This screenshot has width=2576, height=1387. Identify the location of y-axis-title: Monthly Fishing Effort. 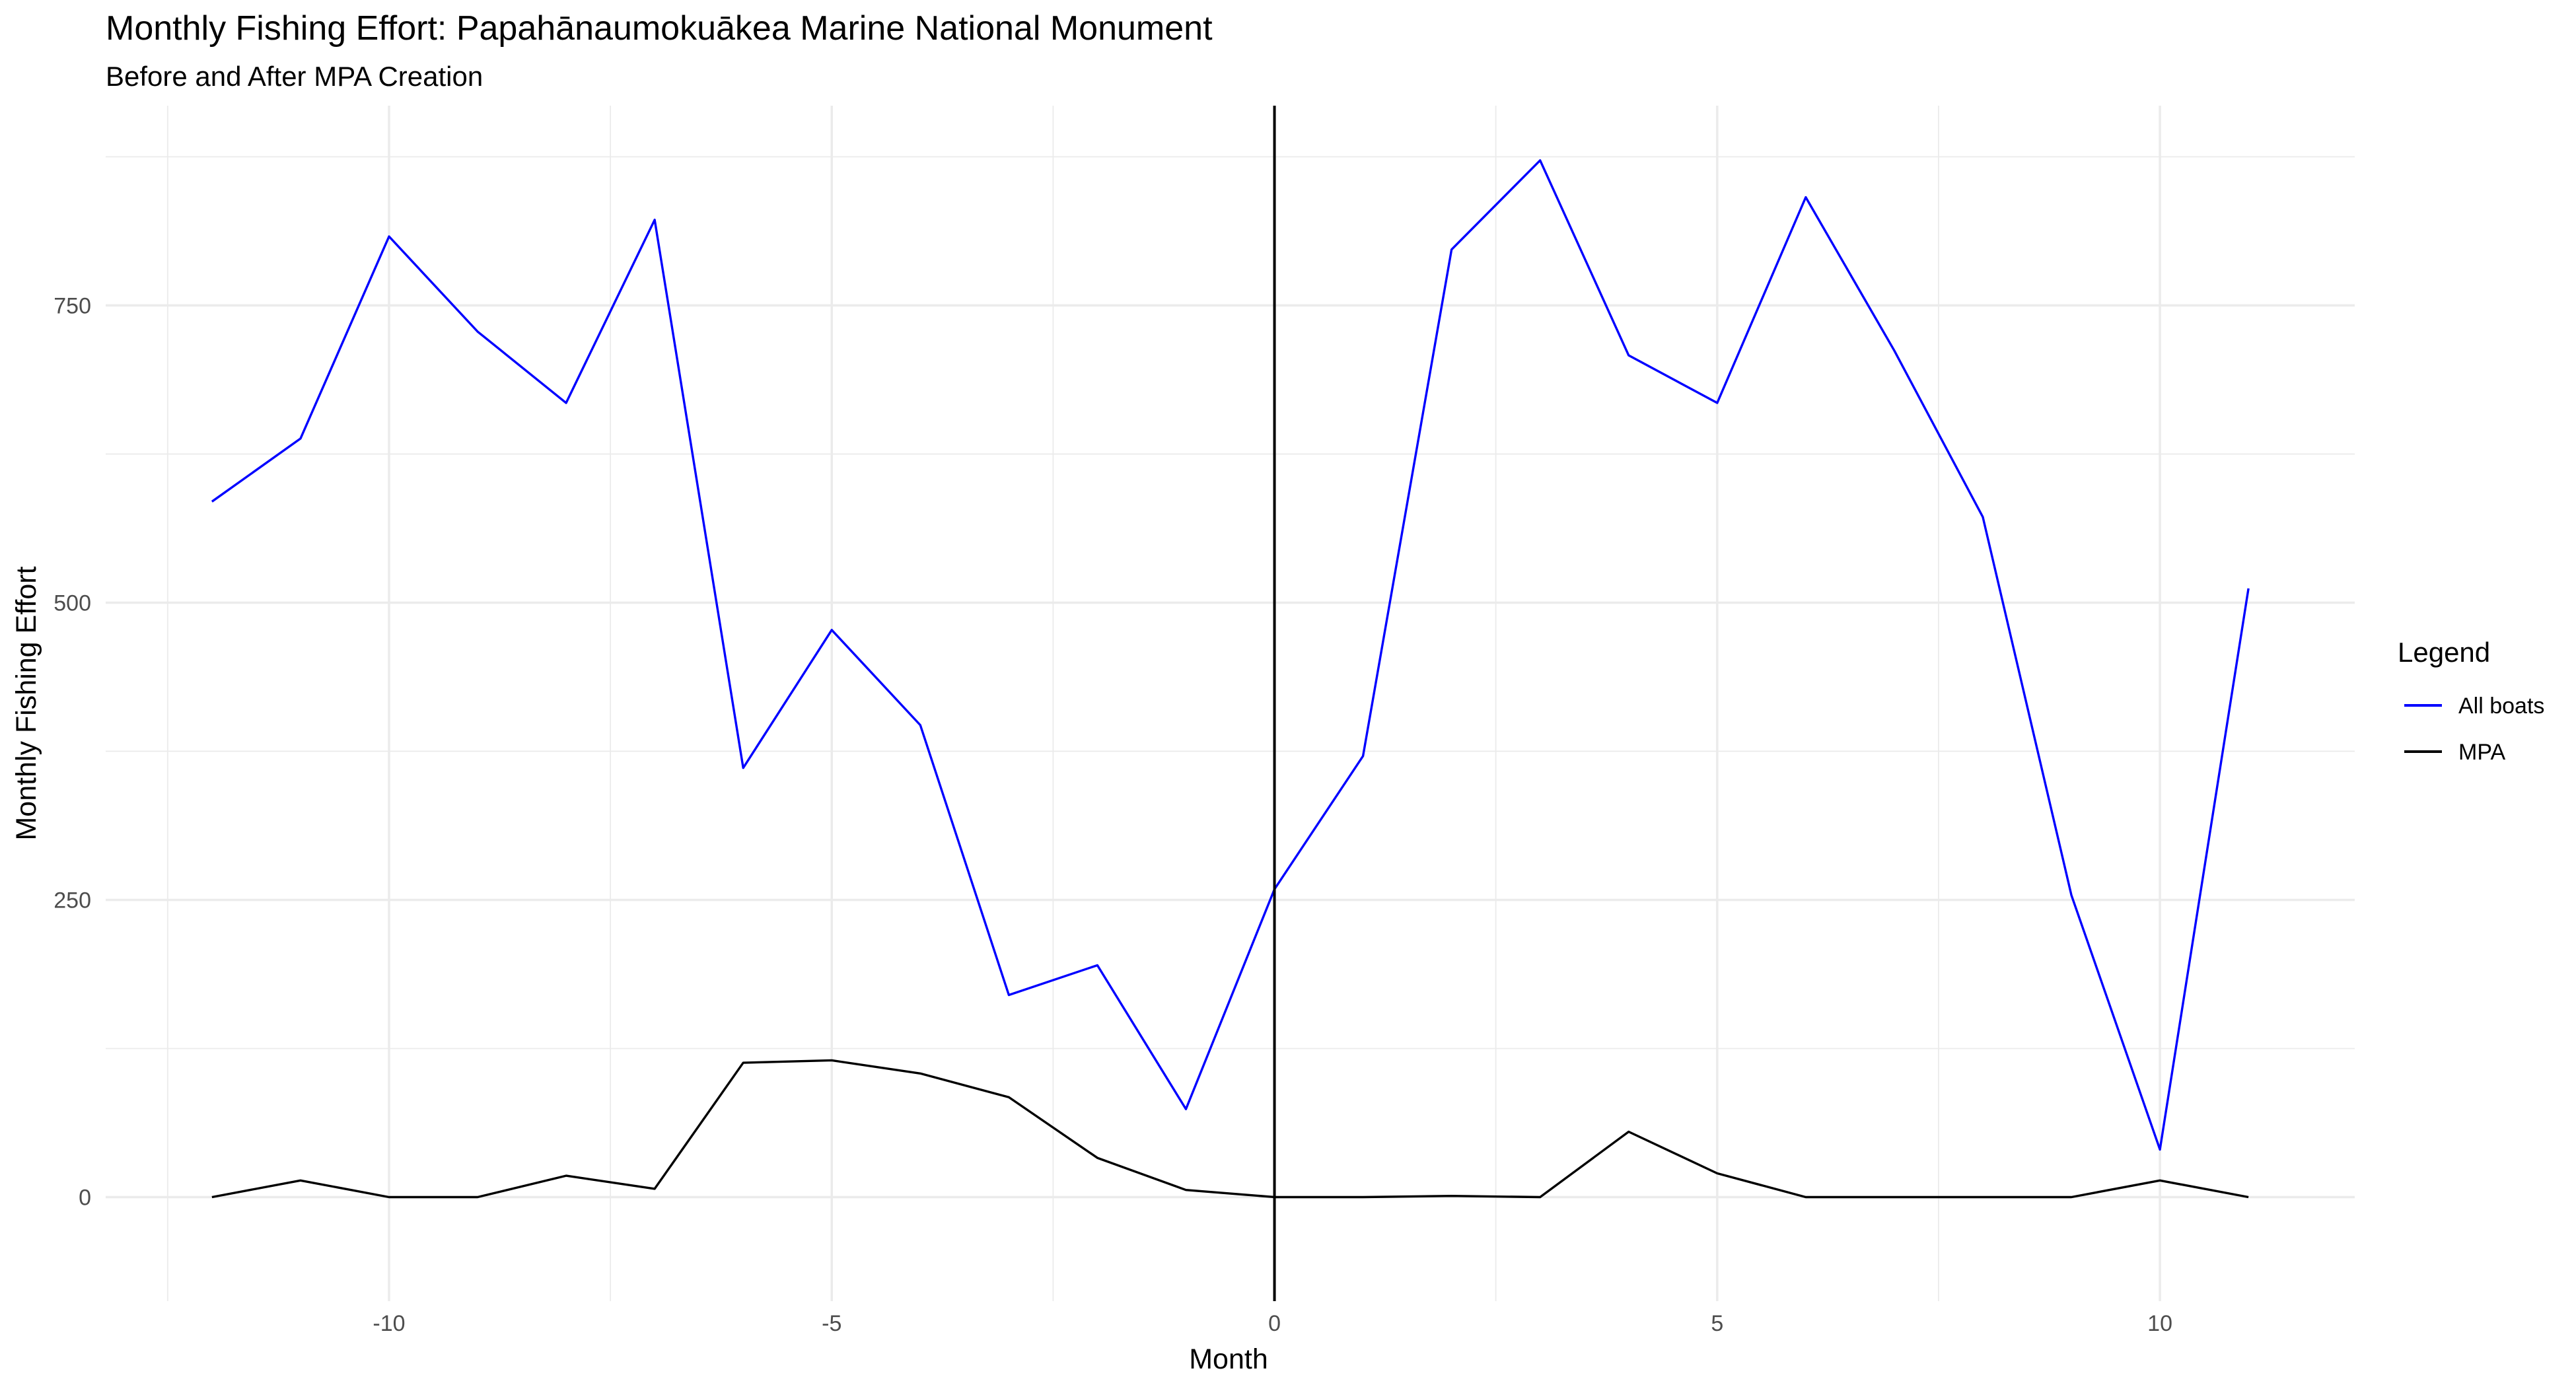
(27, 703).